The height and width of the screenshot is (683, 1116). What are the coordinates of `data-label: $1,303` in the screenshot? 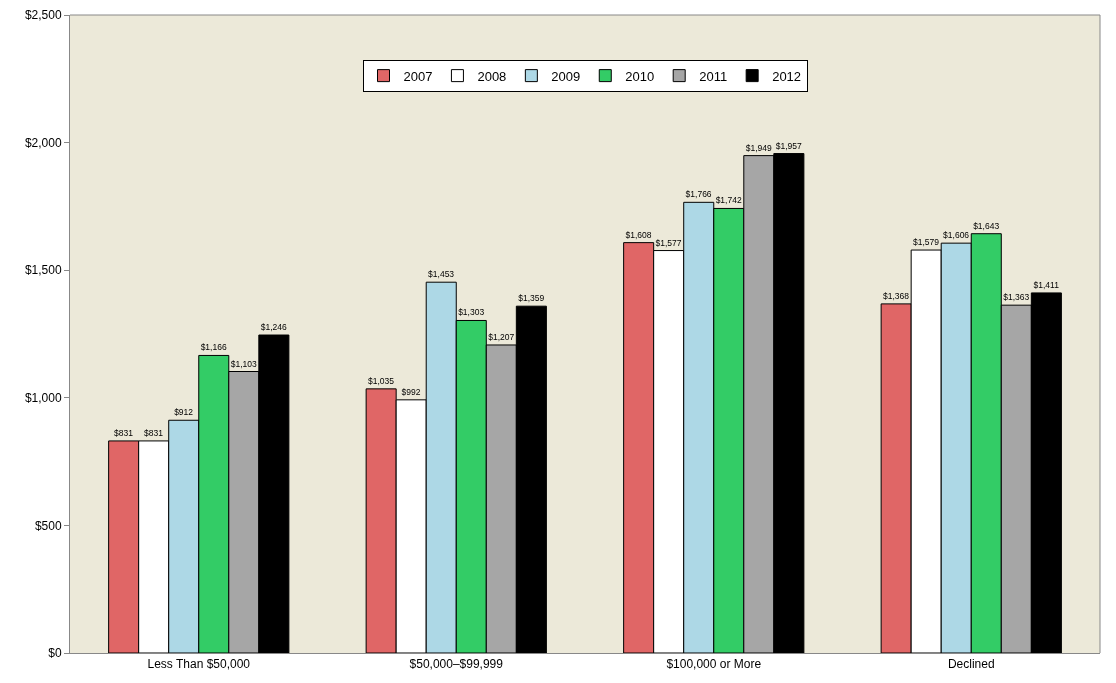 It's located at (471, 312).